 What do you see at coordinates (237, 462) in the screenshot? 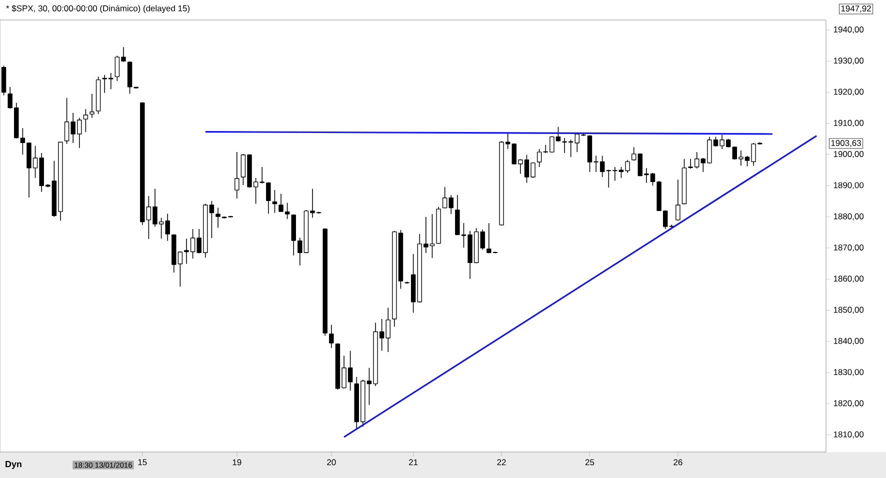
I see `x-tick-label: 19` at bounding box center [237, 462].